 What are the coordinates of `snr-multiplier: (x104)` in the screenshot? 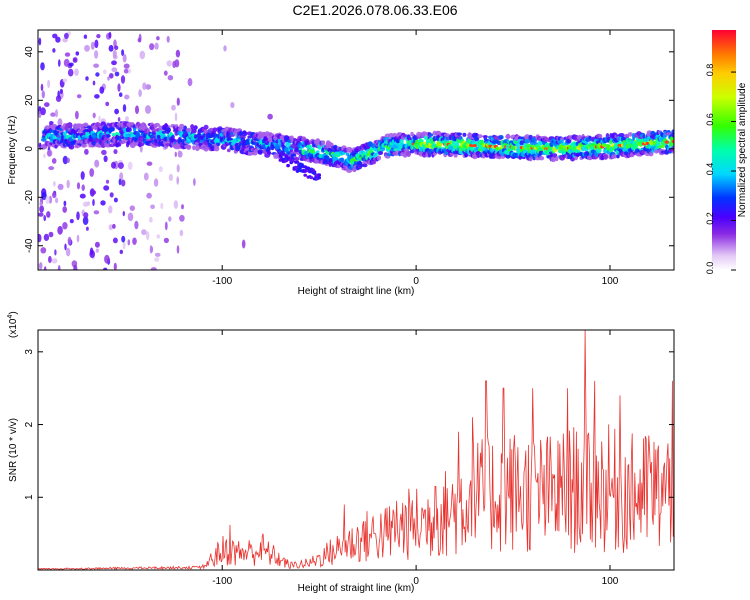 It's located at (13, 324).